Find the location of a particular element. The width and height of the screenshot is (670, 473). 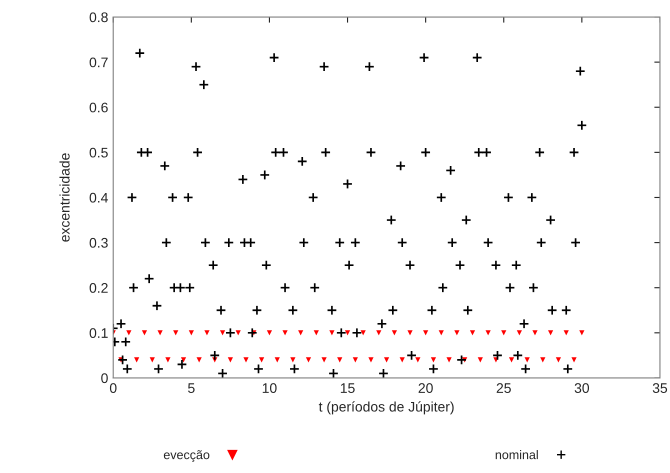

x-tick-label: 5 is located at coordinates (191, 388).